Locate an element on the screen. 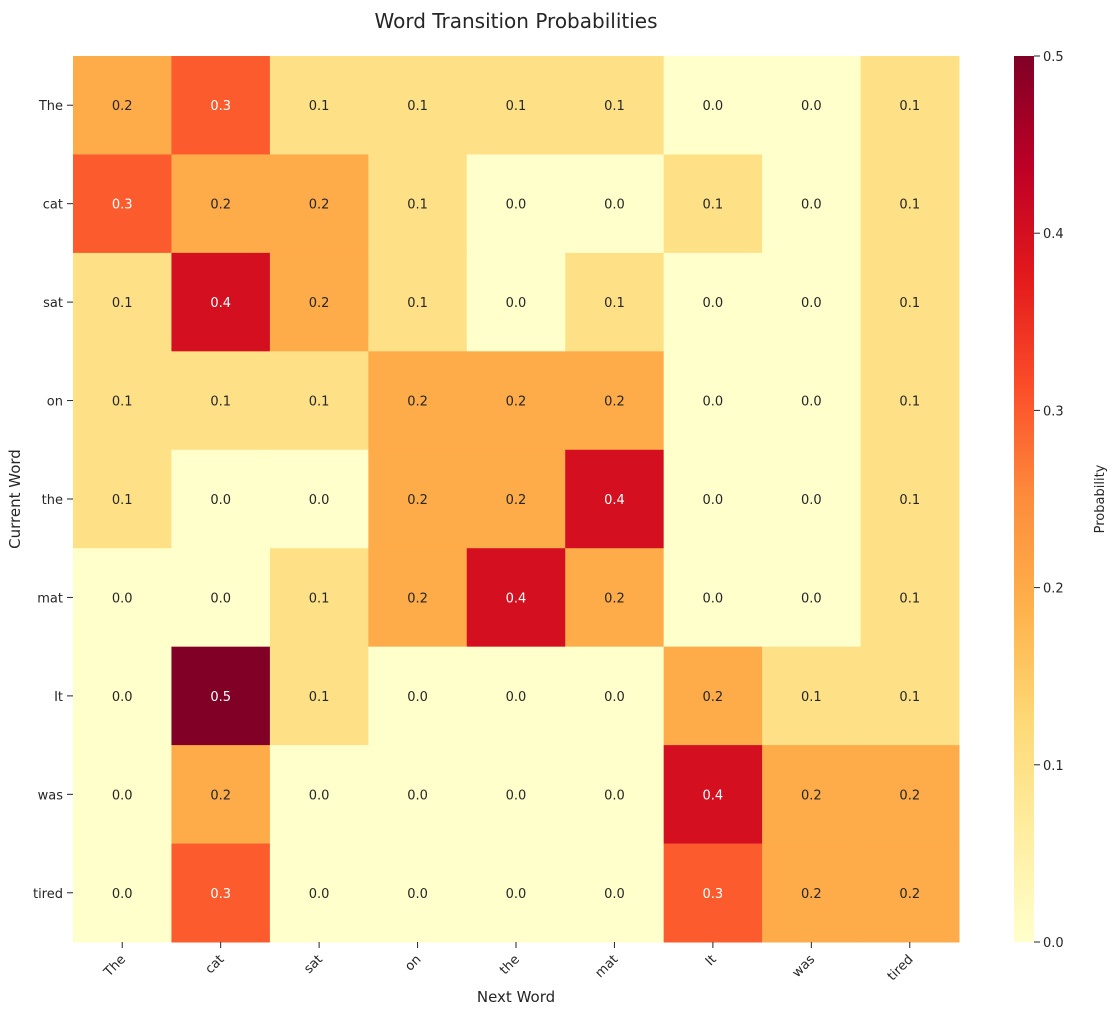 The image size is (1119, 1014). x-tick-label: was is located at coordinates (804, 966).